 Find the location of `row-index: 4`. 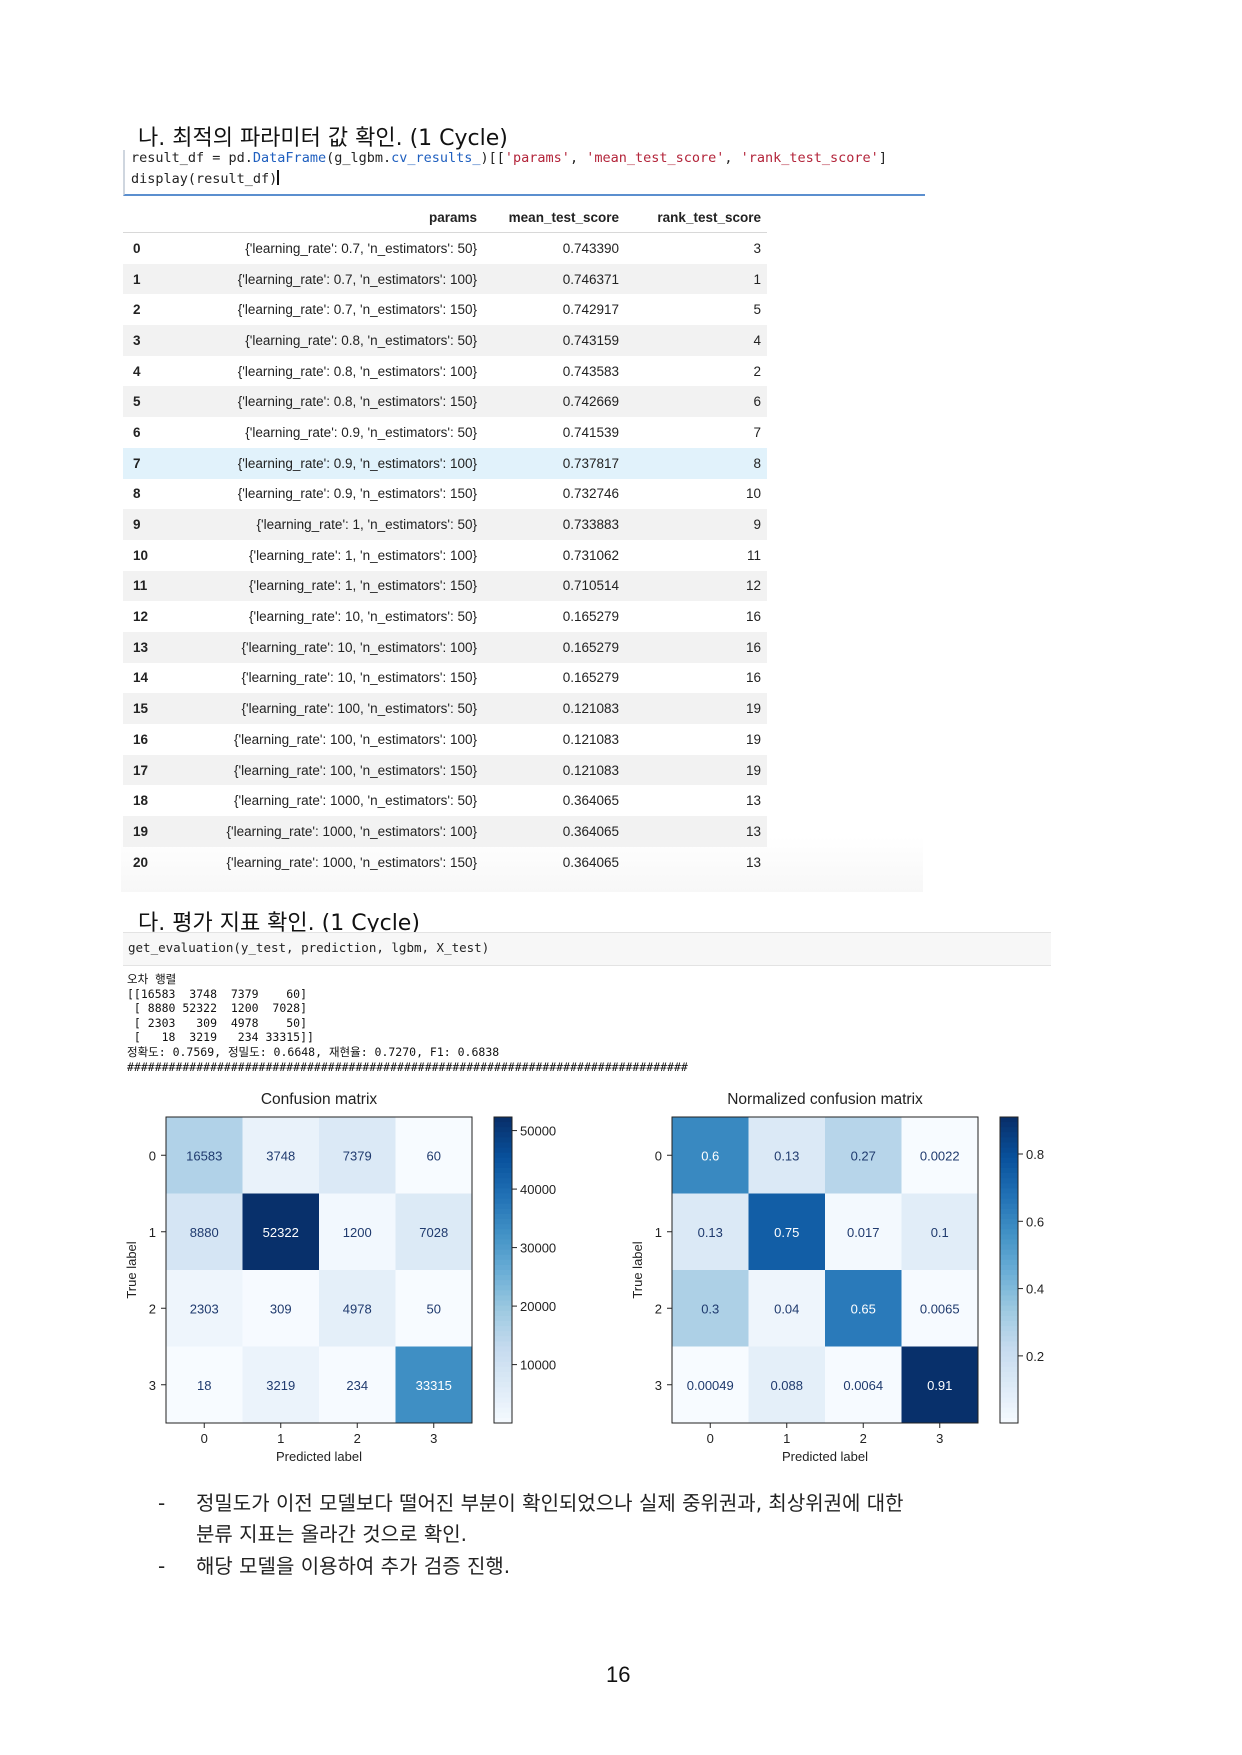

row-index: 4 is located at coordinates (137, 371).